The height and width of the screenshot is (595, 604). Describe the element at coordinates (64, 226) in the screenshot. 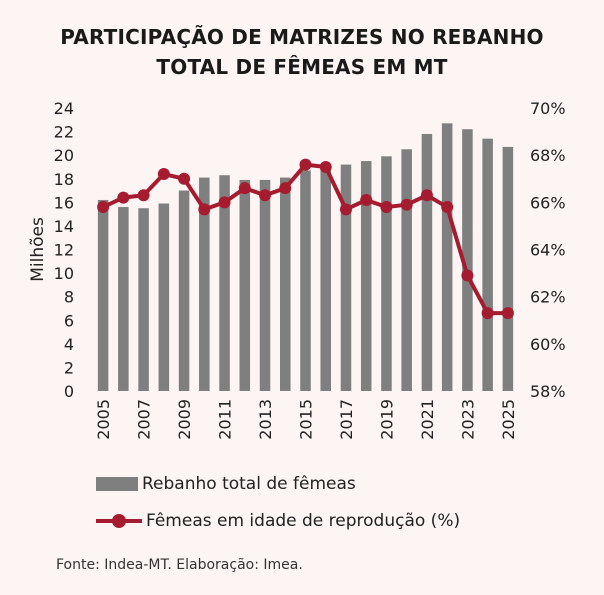

I see `y-tick-label: 14` at that location.